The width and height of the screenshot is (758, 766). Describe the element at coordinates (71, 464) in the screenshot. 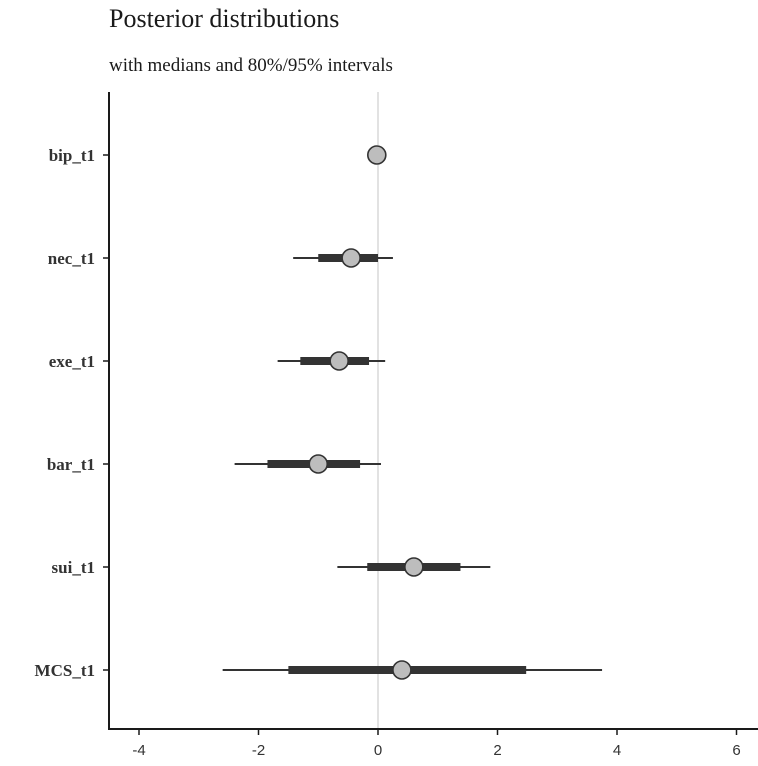

I see `y-tick-label: bar_t1` at that location.